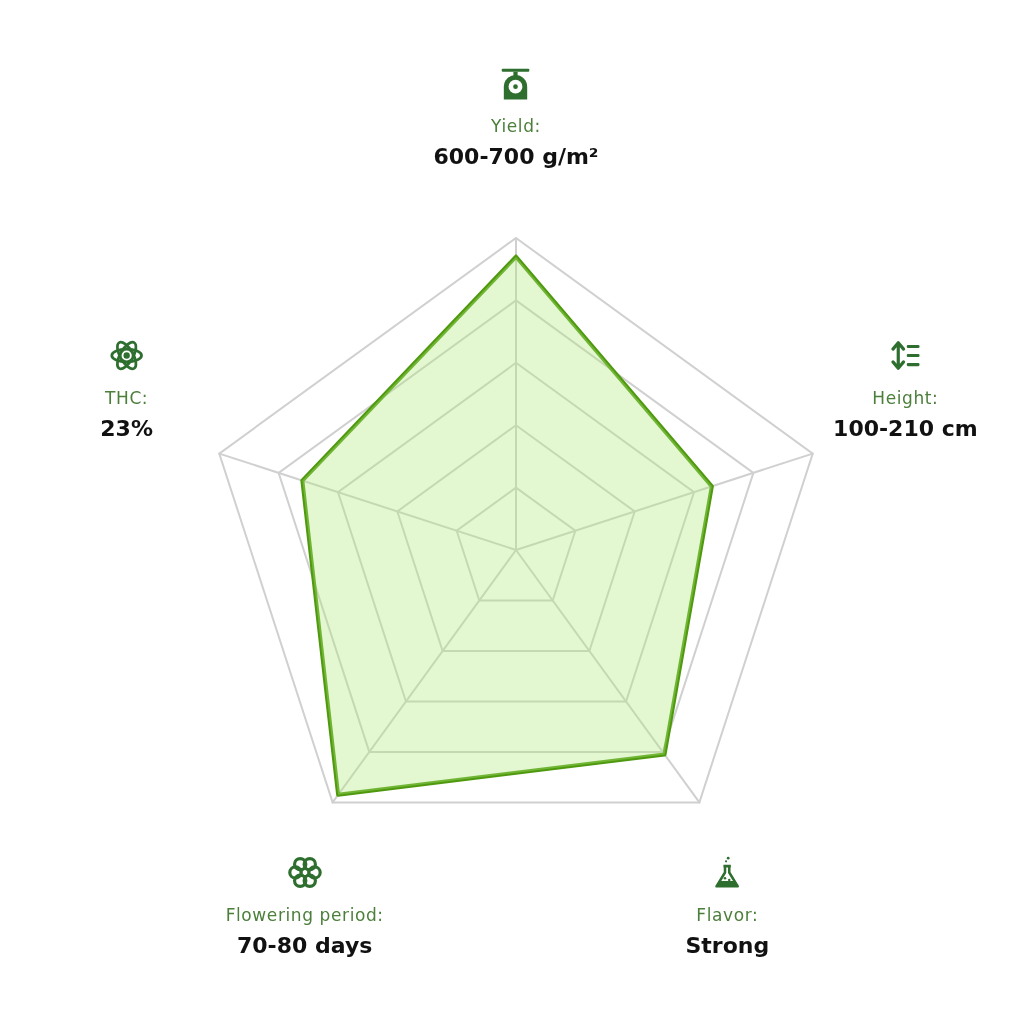  Describe the element at coordinates (126, 414) in the screenshot. I see `spoke-label: THC: 23%` at that location.